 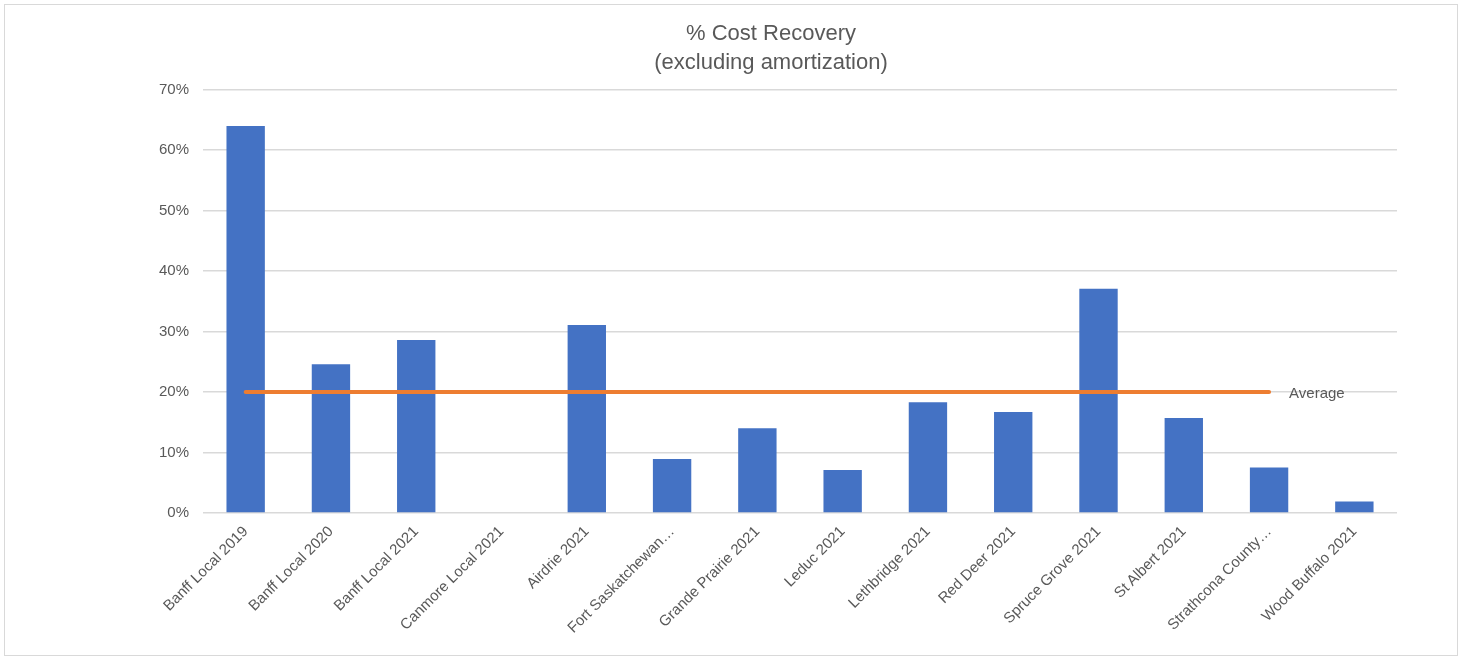 I want to click on chart-subtitle: (excluding amortization), so click(x=771, y=61).